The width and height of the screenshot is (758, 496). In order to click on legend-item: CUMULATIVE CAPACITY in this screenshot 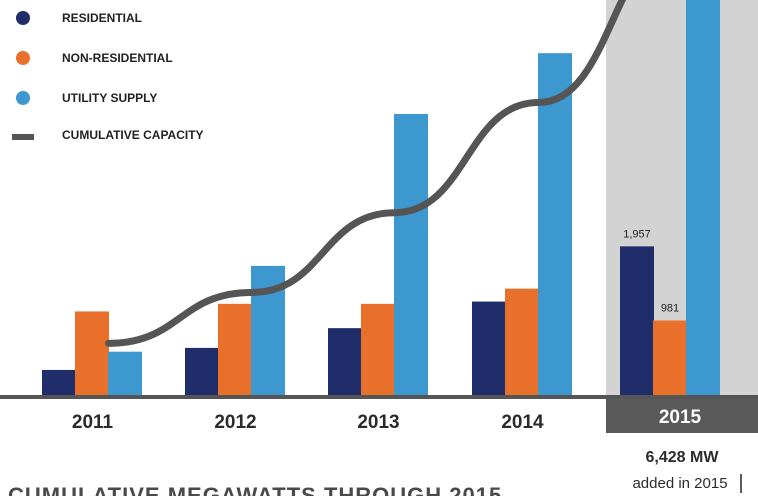, I will do `click(108, 135)`.